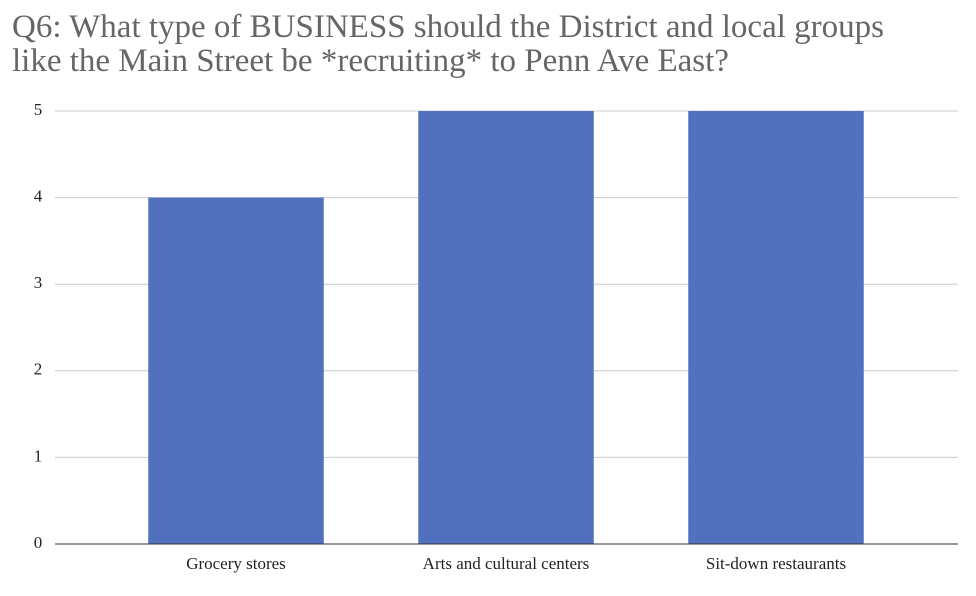  Describe the element at coordinates (38, 109) in the screenshot. I see `y-tick-label: 5` at that location.